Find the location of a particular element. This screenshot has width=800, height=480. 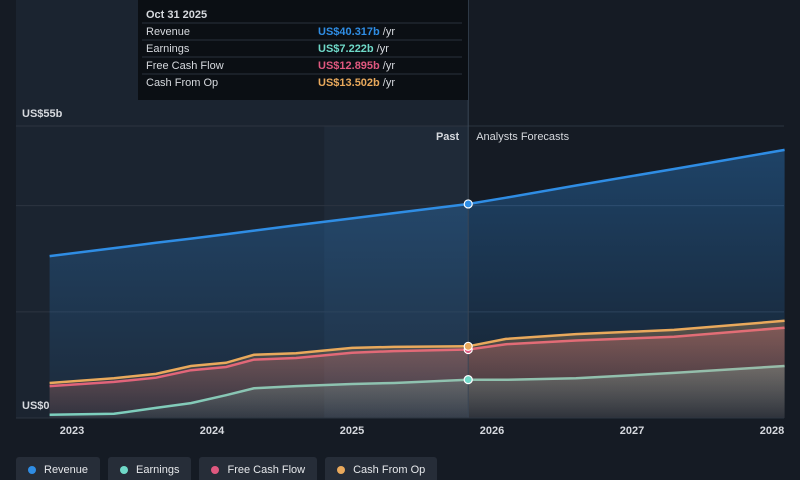

series-line is located at coordinates (417, 352).